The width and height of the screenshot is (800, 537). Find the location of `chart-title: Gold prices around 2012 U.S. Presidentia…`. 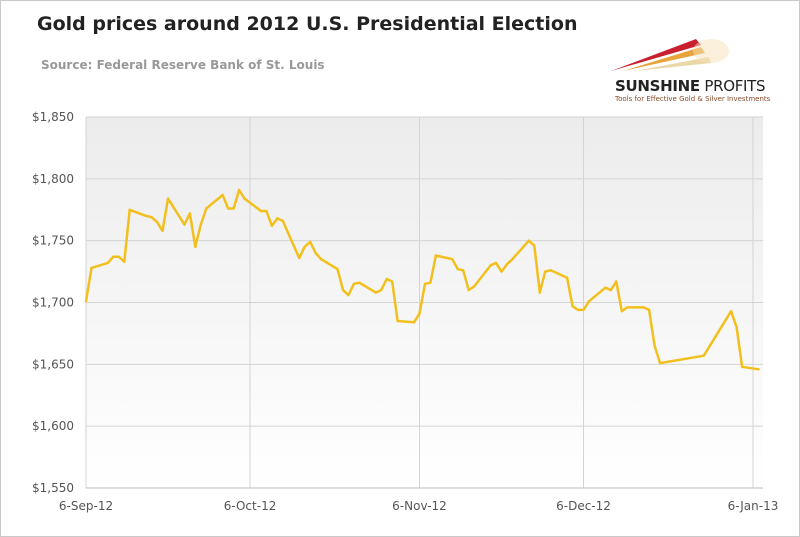

chart-title: Gold prices around 2012 U.S. Presidentia… is located at coordinates (307, 24).